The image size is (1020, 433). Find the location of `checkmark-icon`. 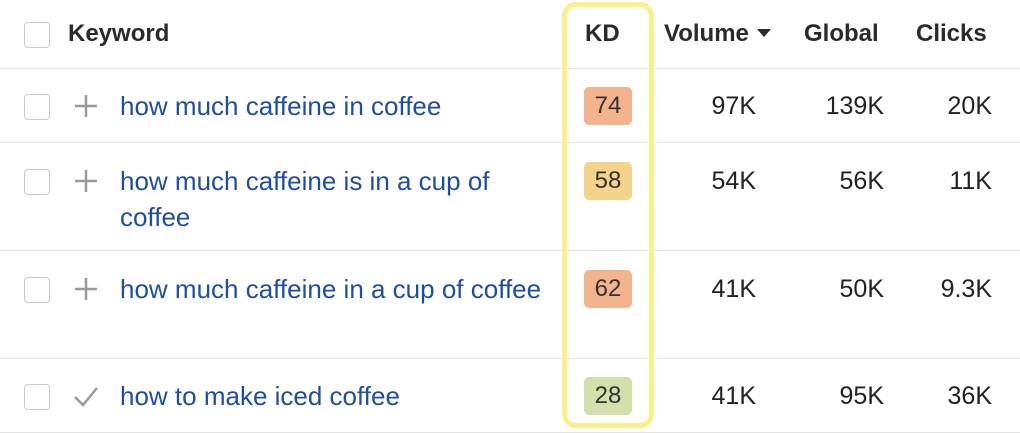

checkmark-icon is located at coordinates (86, 396).